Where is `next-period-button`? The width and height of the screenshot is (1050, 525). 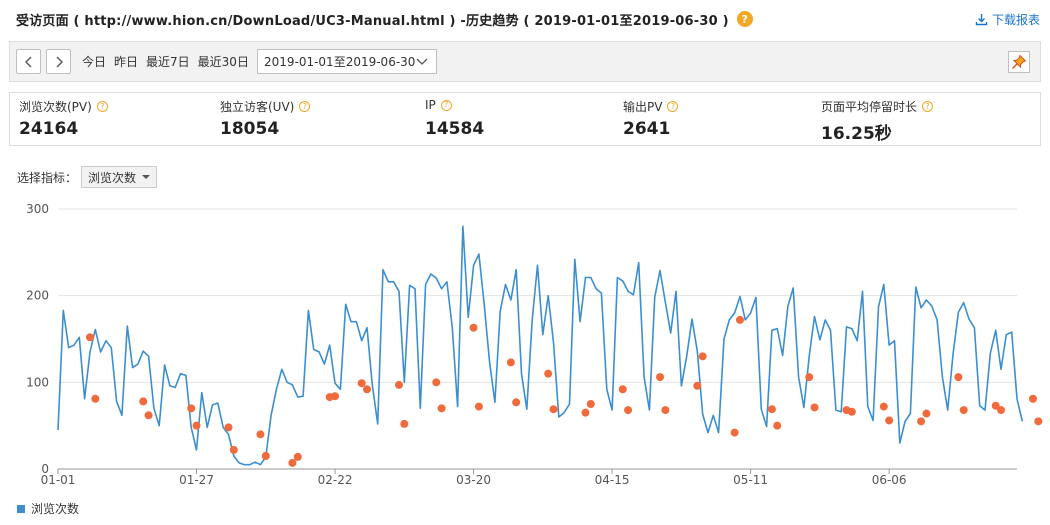 next-period-button is located at coordinates (58, 61).